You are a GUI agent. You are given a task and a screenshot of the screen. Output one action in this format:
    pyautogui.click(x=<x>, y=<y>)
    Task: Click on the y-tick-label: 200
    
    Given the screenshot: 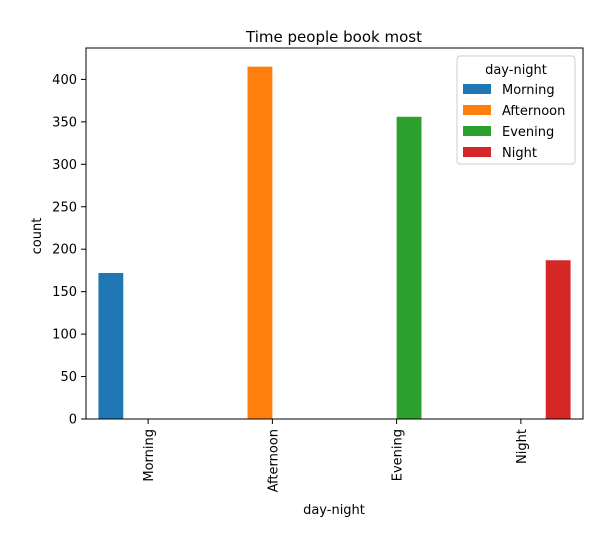 What is the action you would take?
    pyautogui.click(x=64, y=250)
    